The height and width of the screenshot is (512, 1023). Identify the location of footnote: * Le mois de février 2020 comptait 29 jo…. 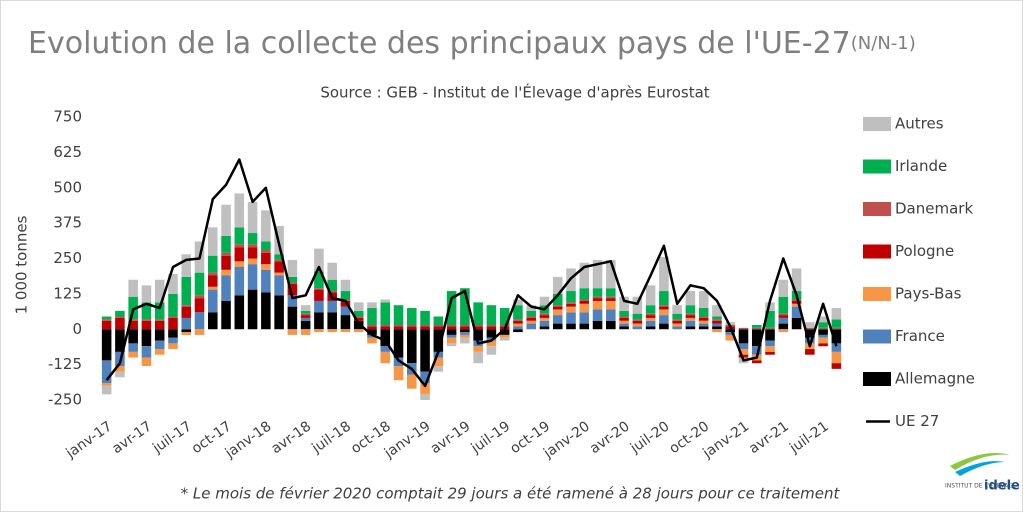
(511, 494).